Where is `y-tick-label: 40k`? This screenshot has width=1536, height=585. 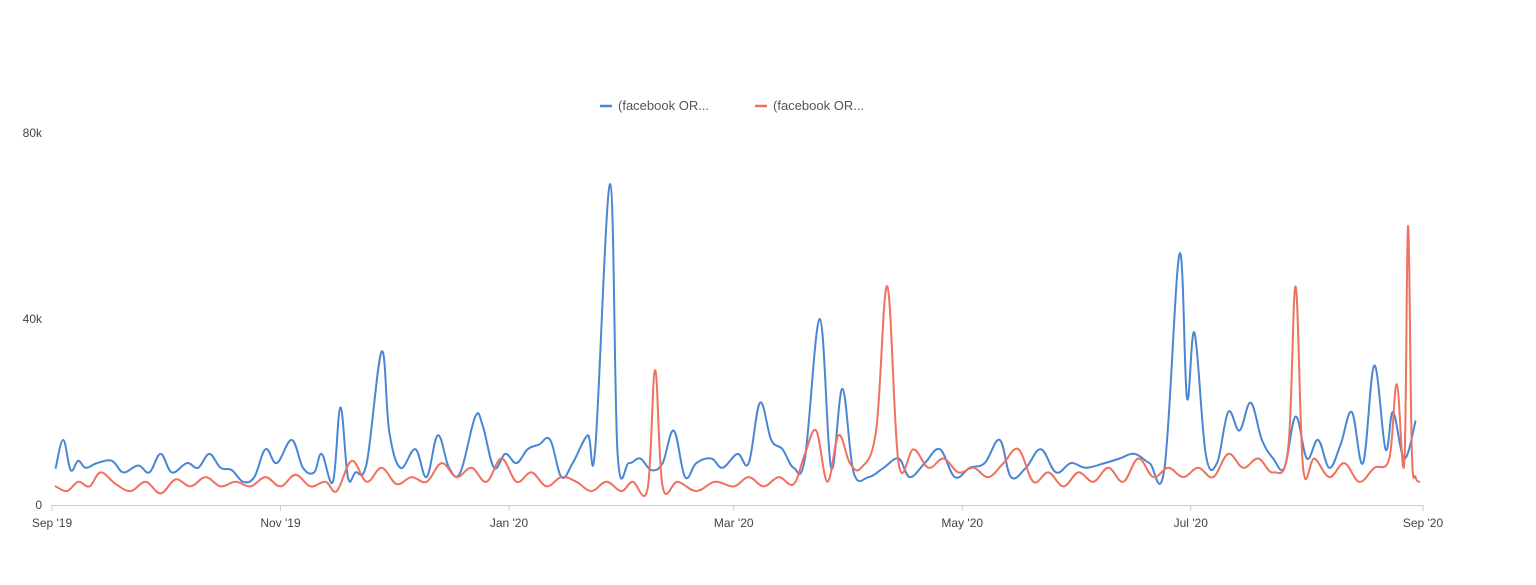
y-tick-label: 40k is located at coordinates (33, 319).